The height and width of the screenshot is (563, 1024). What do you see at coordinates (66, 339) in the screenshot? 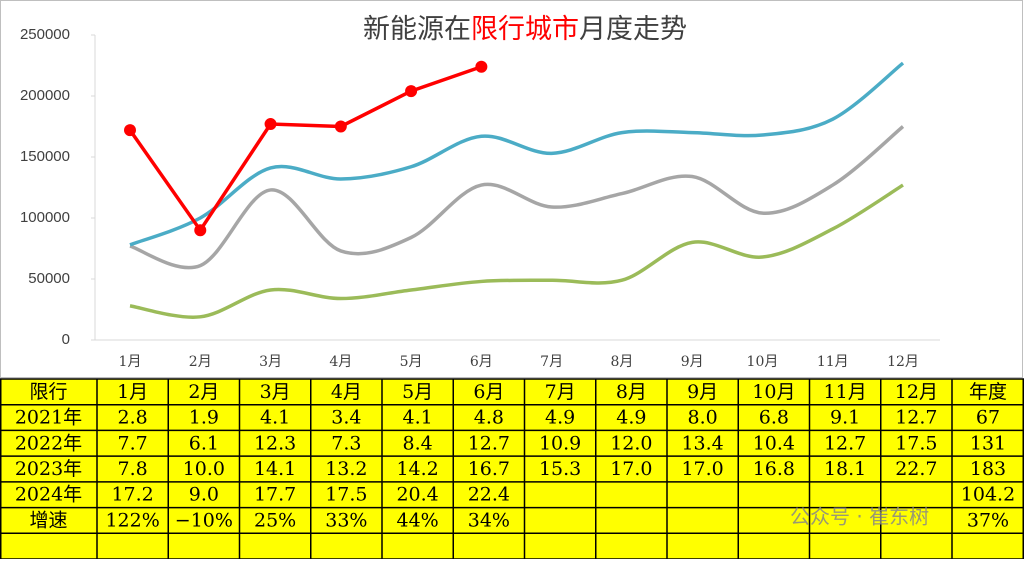
I see `y-tick-label: 0` at bounding box center [66, 339].